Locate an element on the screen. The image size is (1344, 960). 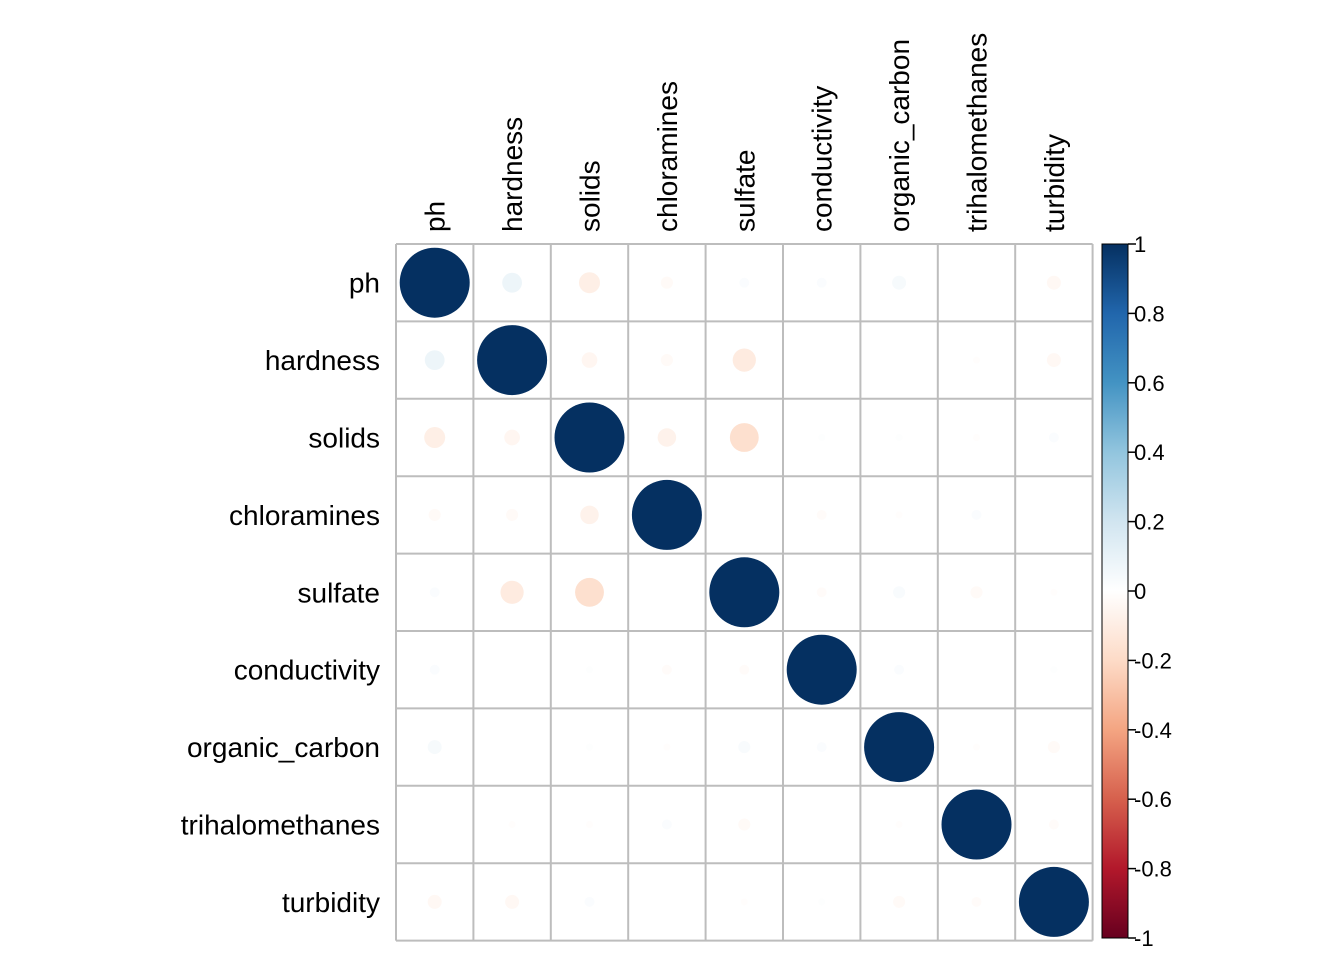
corr-circle-chloramines-ph is located at coordinates (434, 514).